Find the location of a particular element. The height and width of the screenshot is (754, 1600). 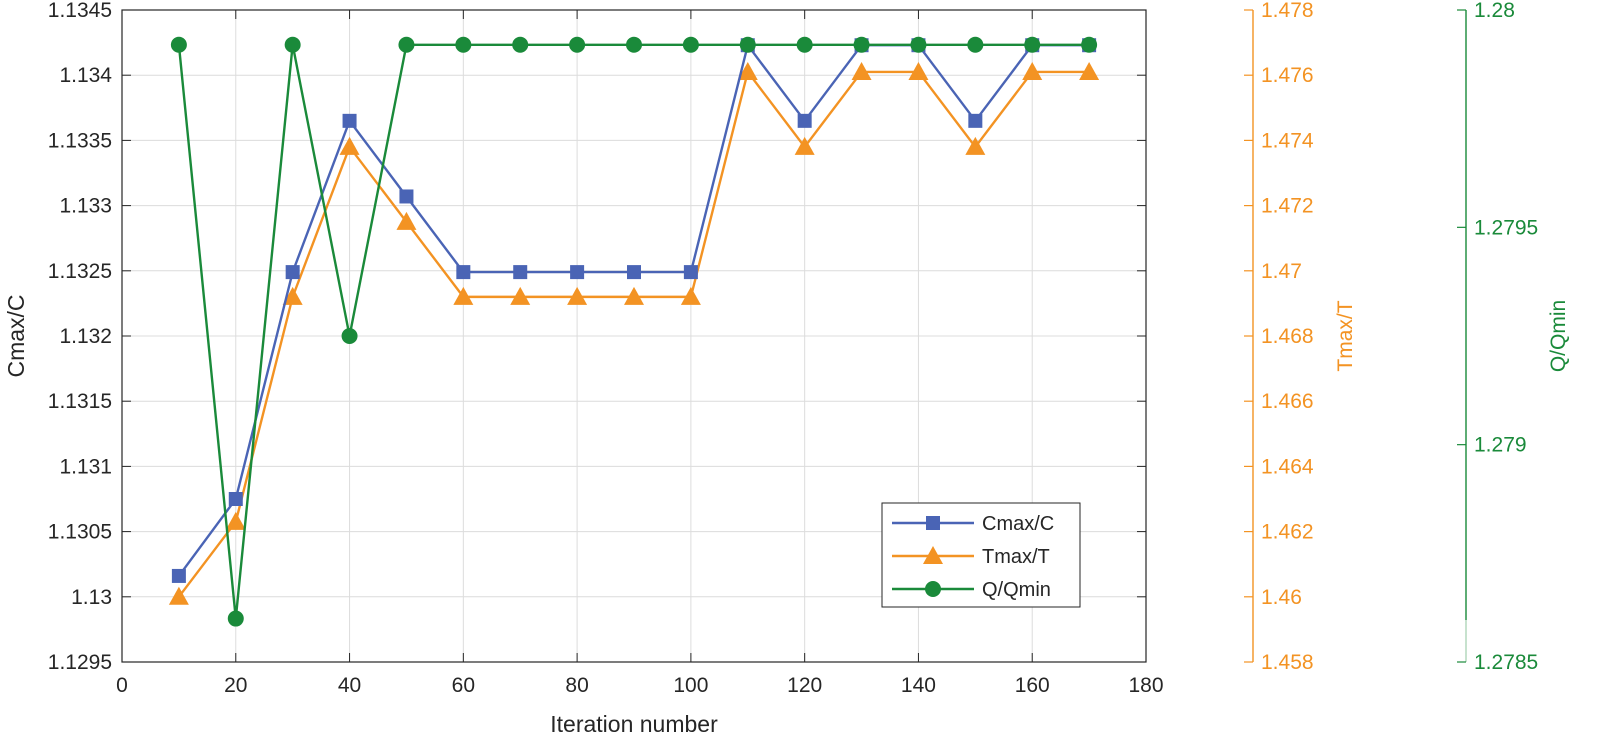

y-left-tick-label: 1.1325 is located at coordinates (80, 271).